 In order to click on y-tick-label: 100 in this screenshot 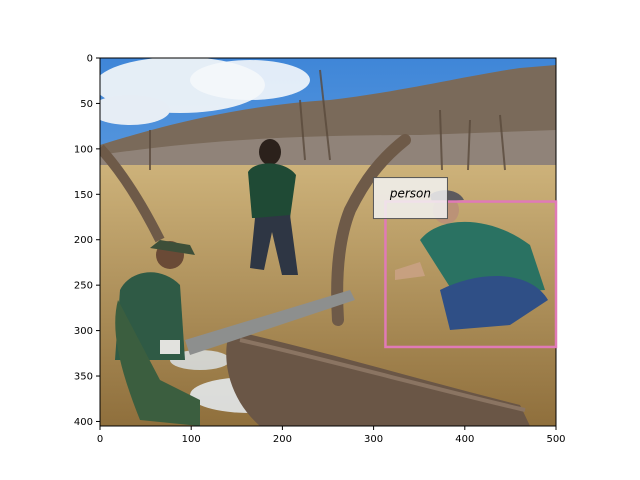, I will do `click(83, 149)`.